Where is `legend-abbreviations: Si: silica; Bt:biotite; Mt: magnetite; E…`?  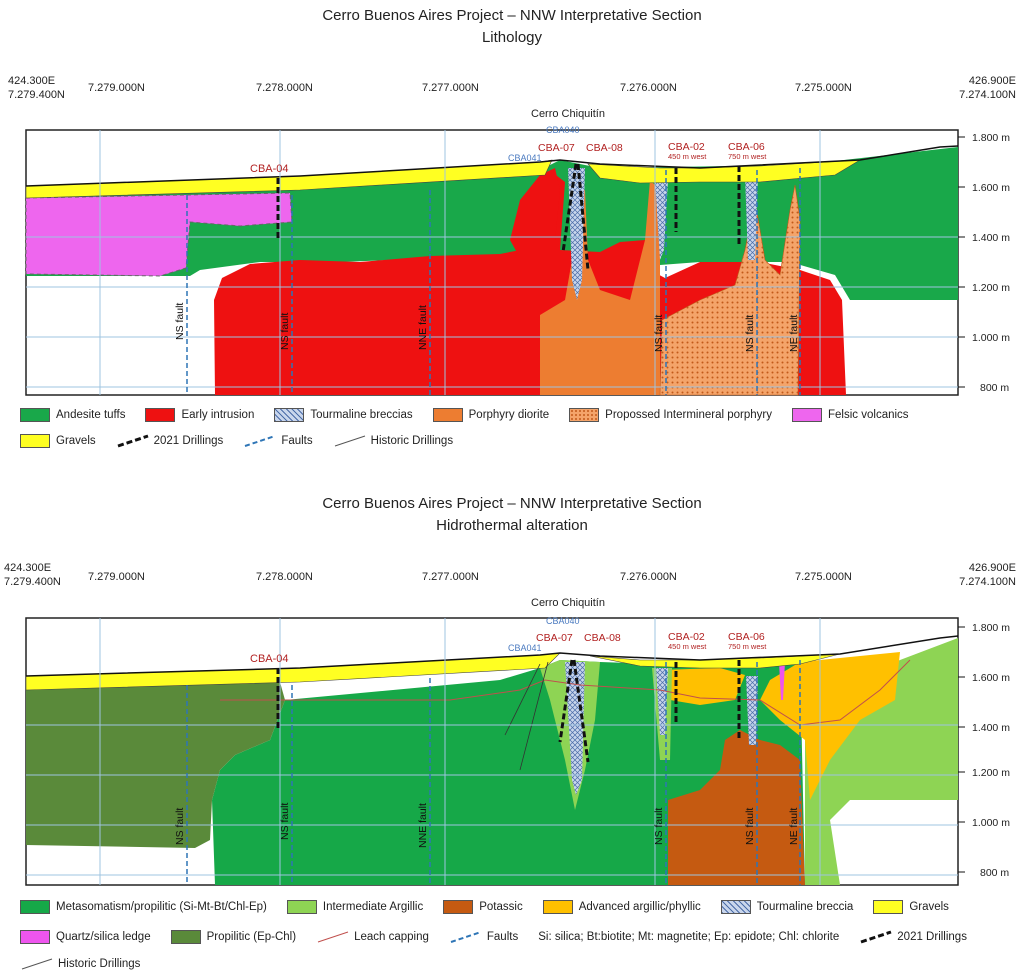
legend-abbreviations: Si: silica; Bt:biotite; Mt: magnetite; E… is located at coordinates (689, 937).